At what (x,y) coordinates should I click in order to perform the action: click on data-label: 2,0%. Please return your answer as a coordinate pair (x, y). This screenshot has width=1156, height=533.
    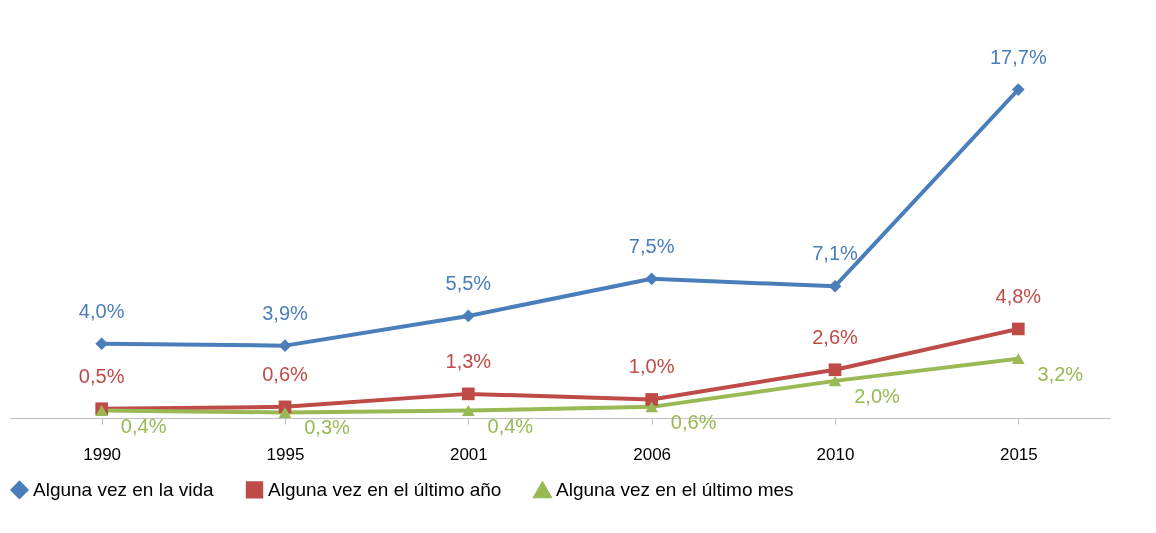
    Looking at the image, I should click on (877, 395).